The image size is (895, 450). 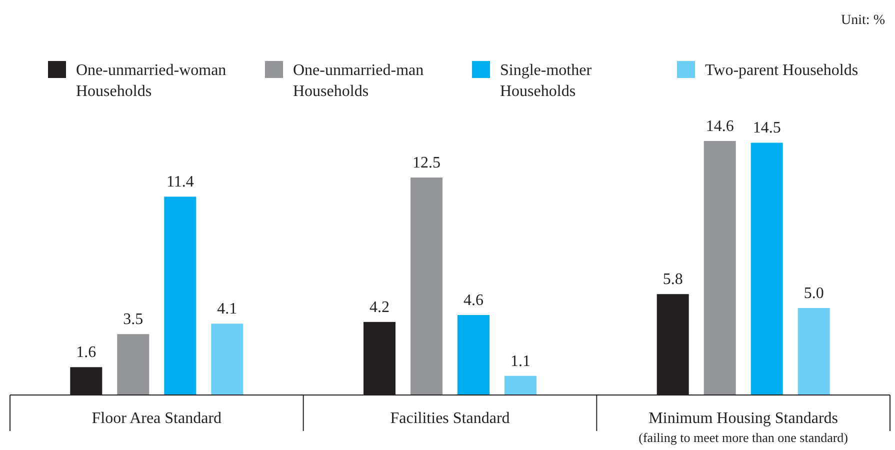 What do you see at coordinates (520, 361) in the screenshot?
I see `data-label: 1.1` at bounding box center [520, 361].